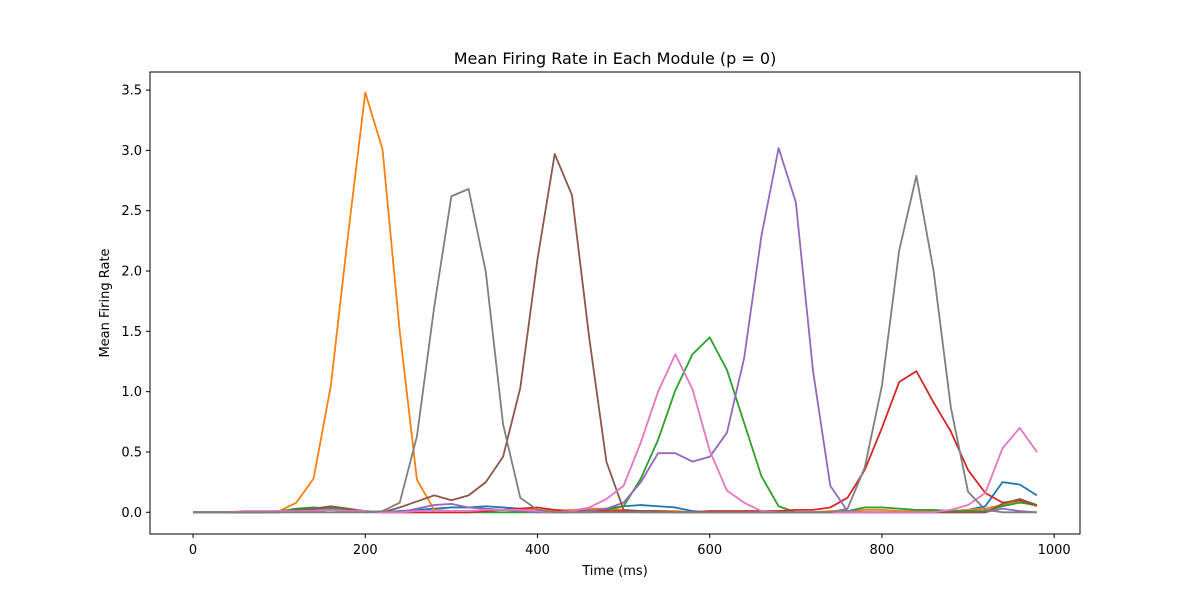 The image size is (1200, 600). Describe the element at coordinates (365, 550) in the screenshot. I see `x-tick-label: 200` at that location.